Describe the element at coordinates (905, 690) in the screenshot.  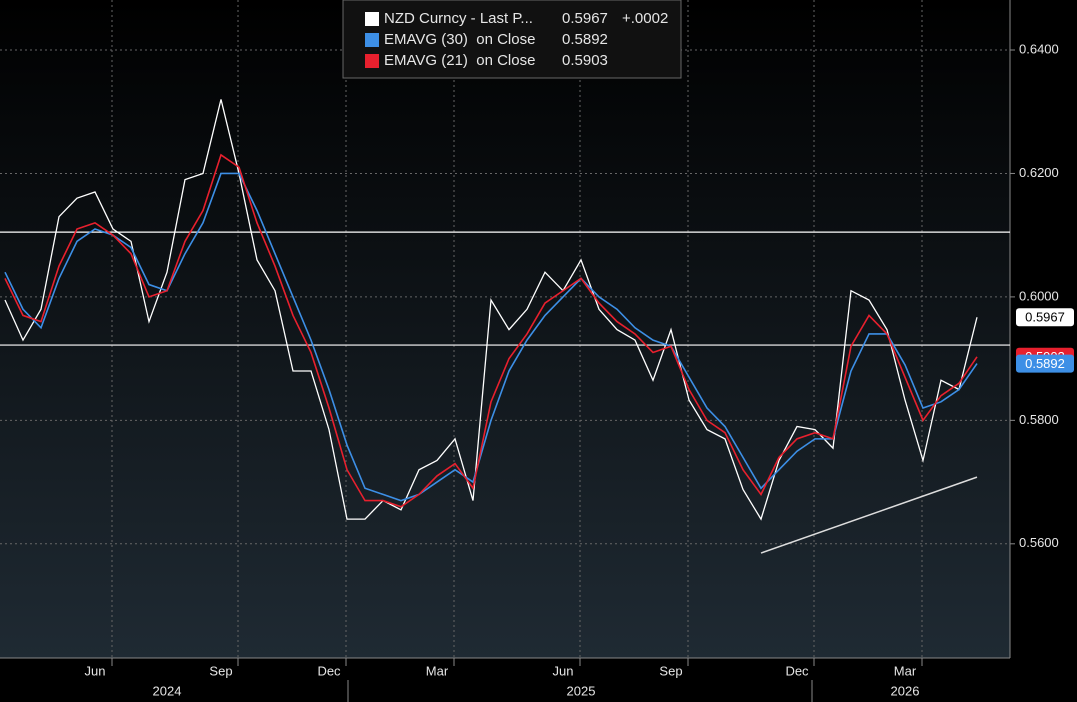
I see `year-label: 2026` at that location.